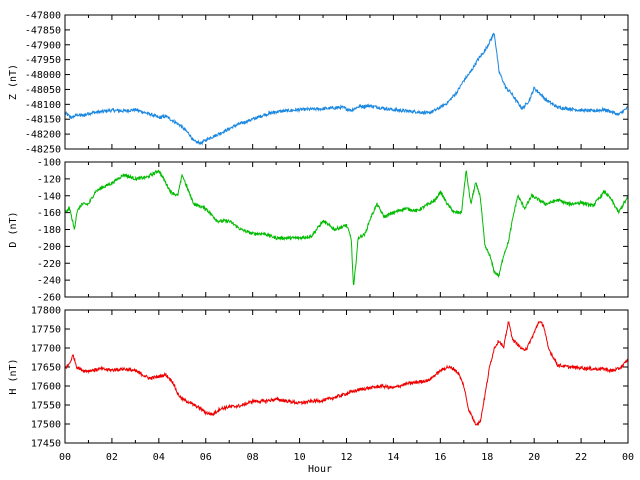  I want to click on y-tick-label: -48250, so click(43, 150).